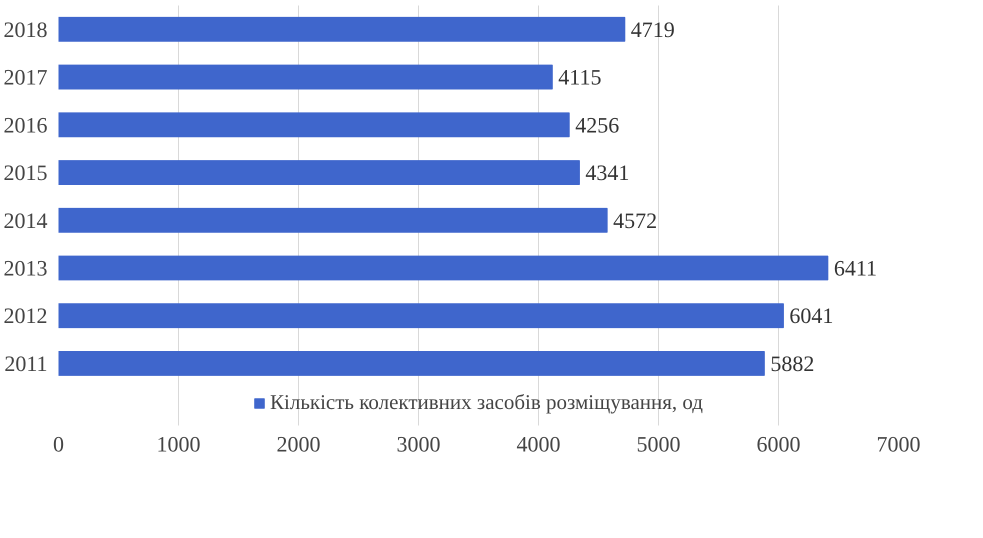  What do you see at coordinates (26, 268) in the screenshot?
I see `y-tick-label: 2013` at bounding box center [26, 268].